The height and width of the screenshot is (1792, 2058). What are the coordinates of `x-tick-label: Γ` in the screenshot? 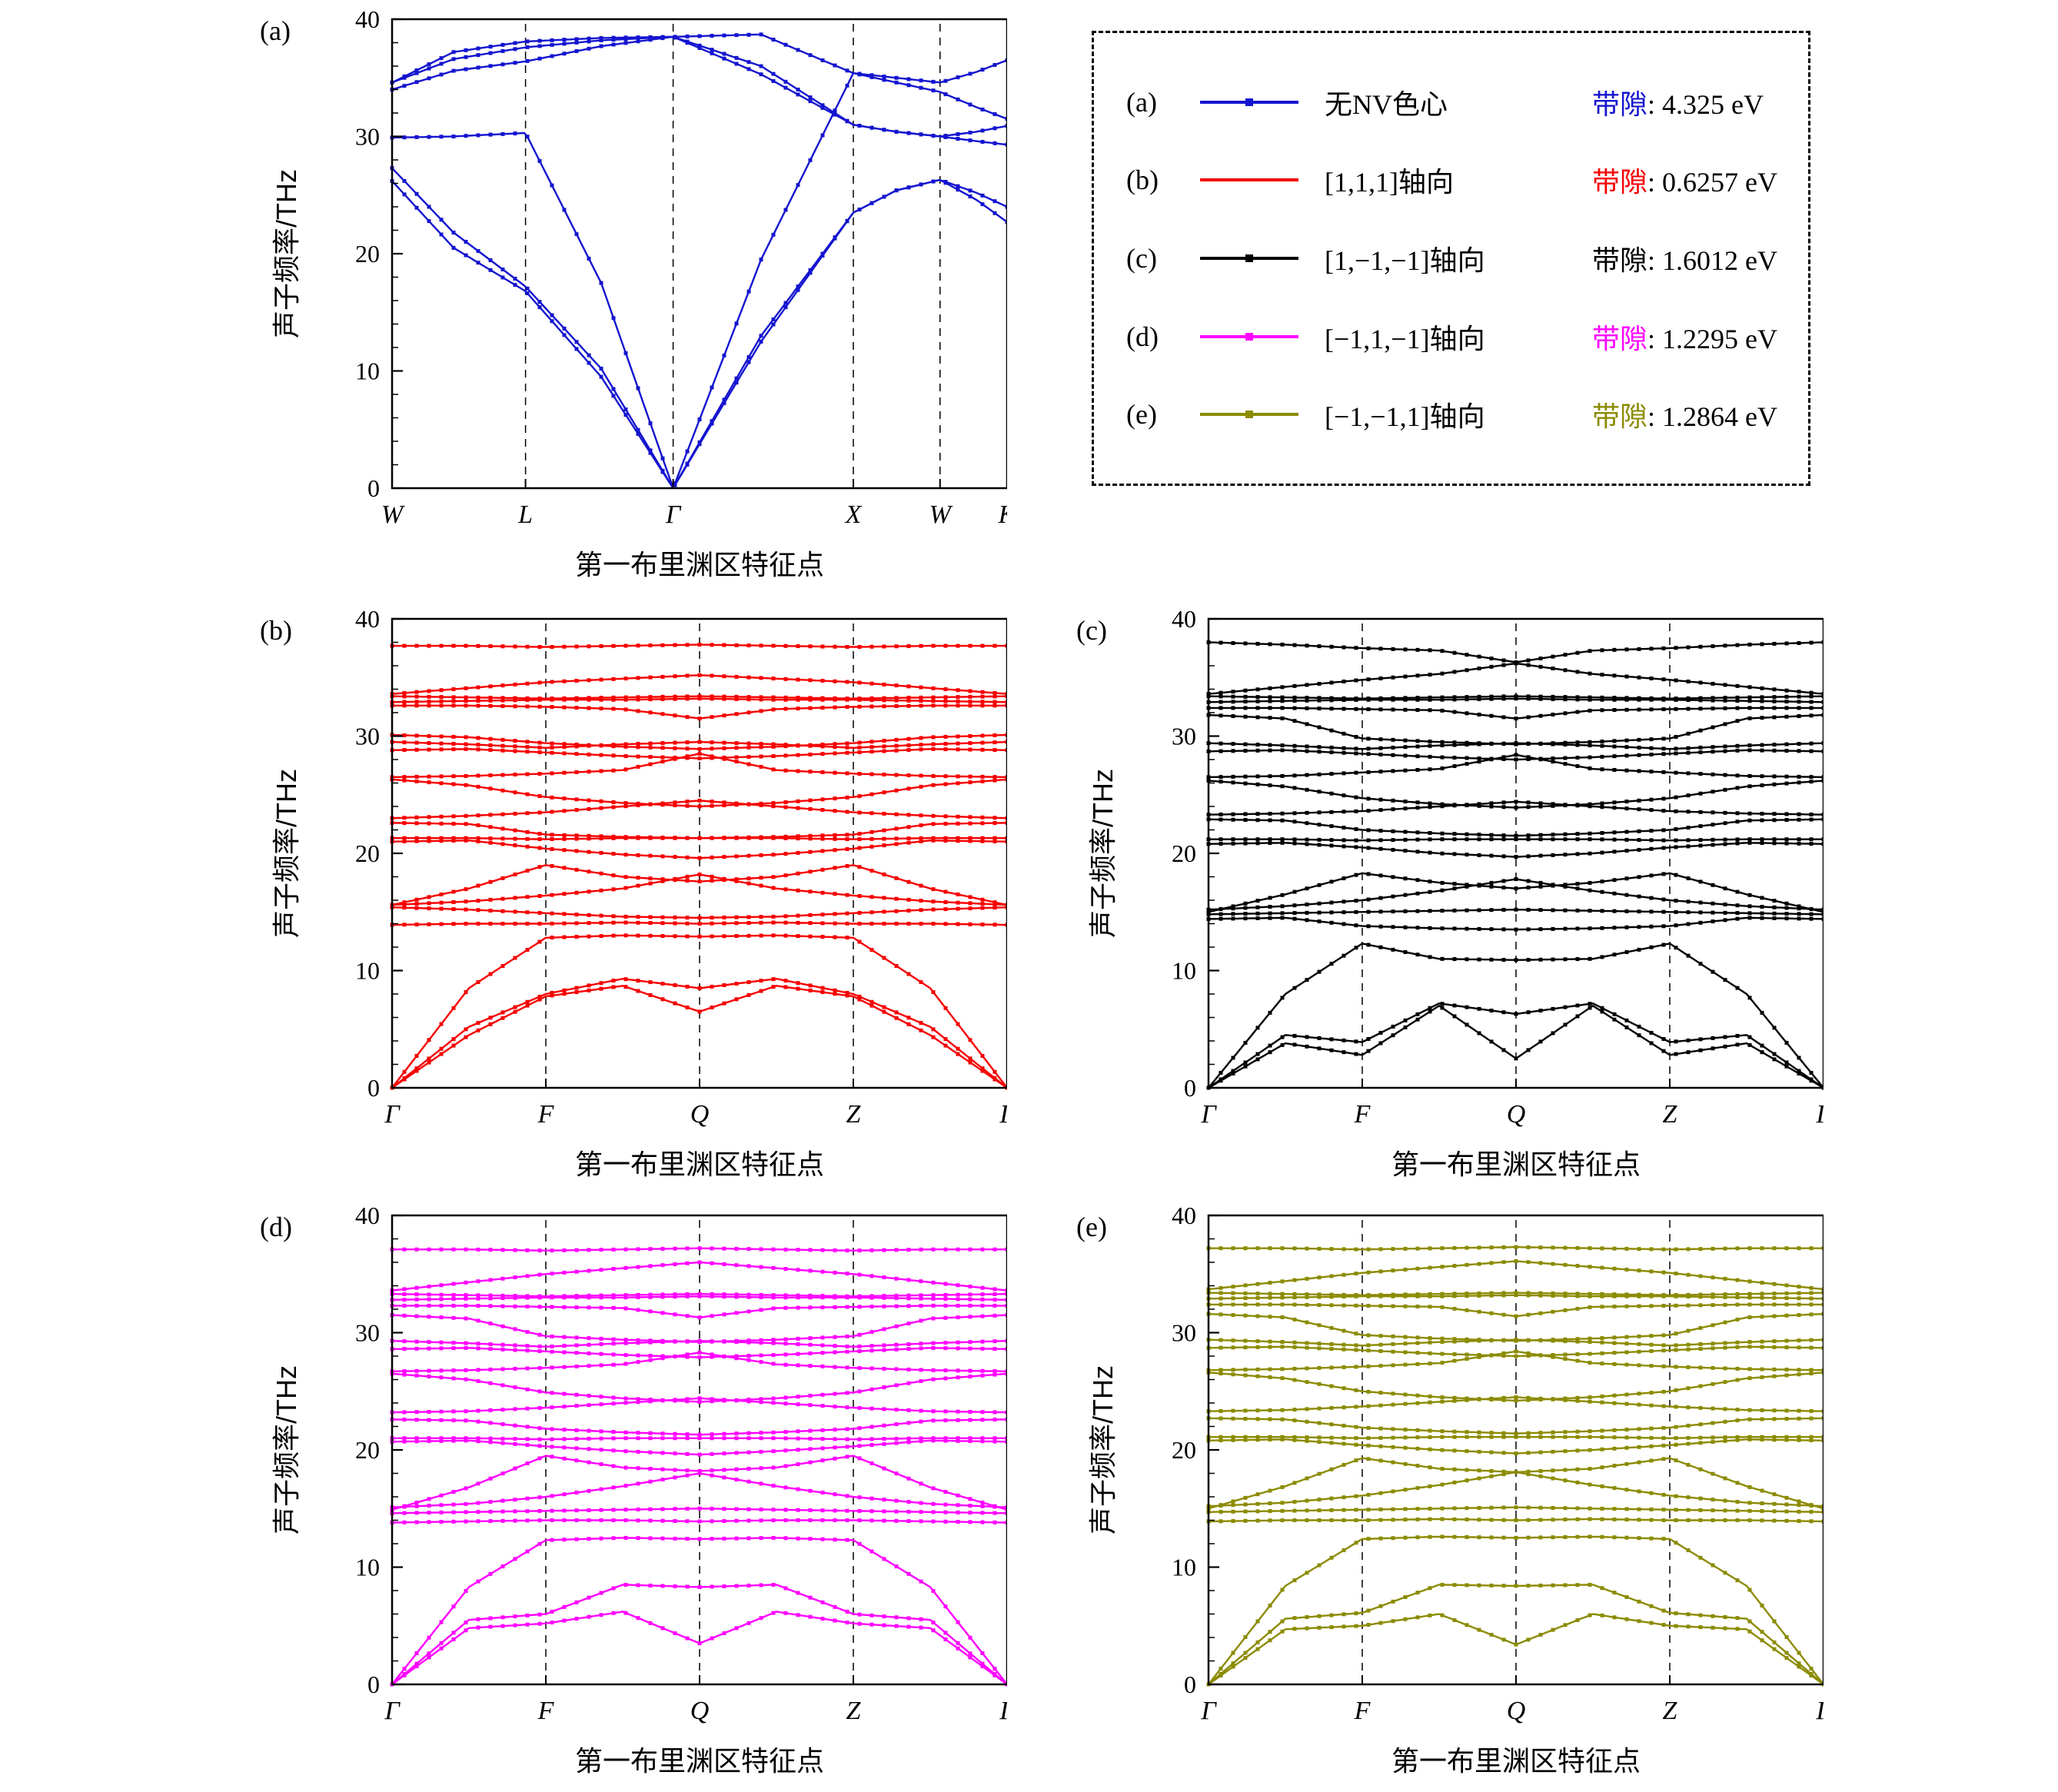 It's located at (392, 1711).